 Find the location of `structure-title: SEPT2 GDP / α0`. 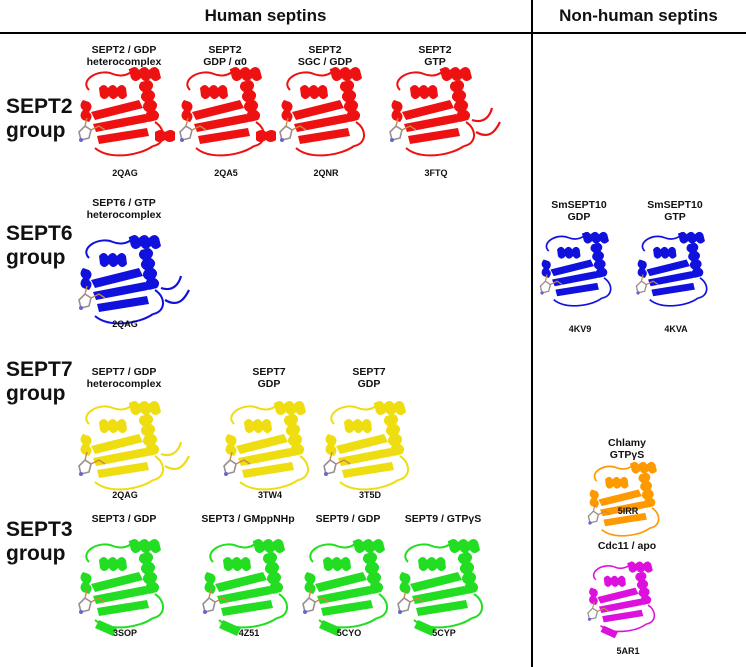

structure-title: SEPT2 GDP / α0 is located at coordinates (225, 56).